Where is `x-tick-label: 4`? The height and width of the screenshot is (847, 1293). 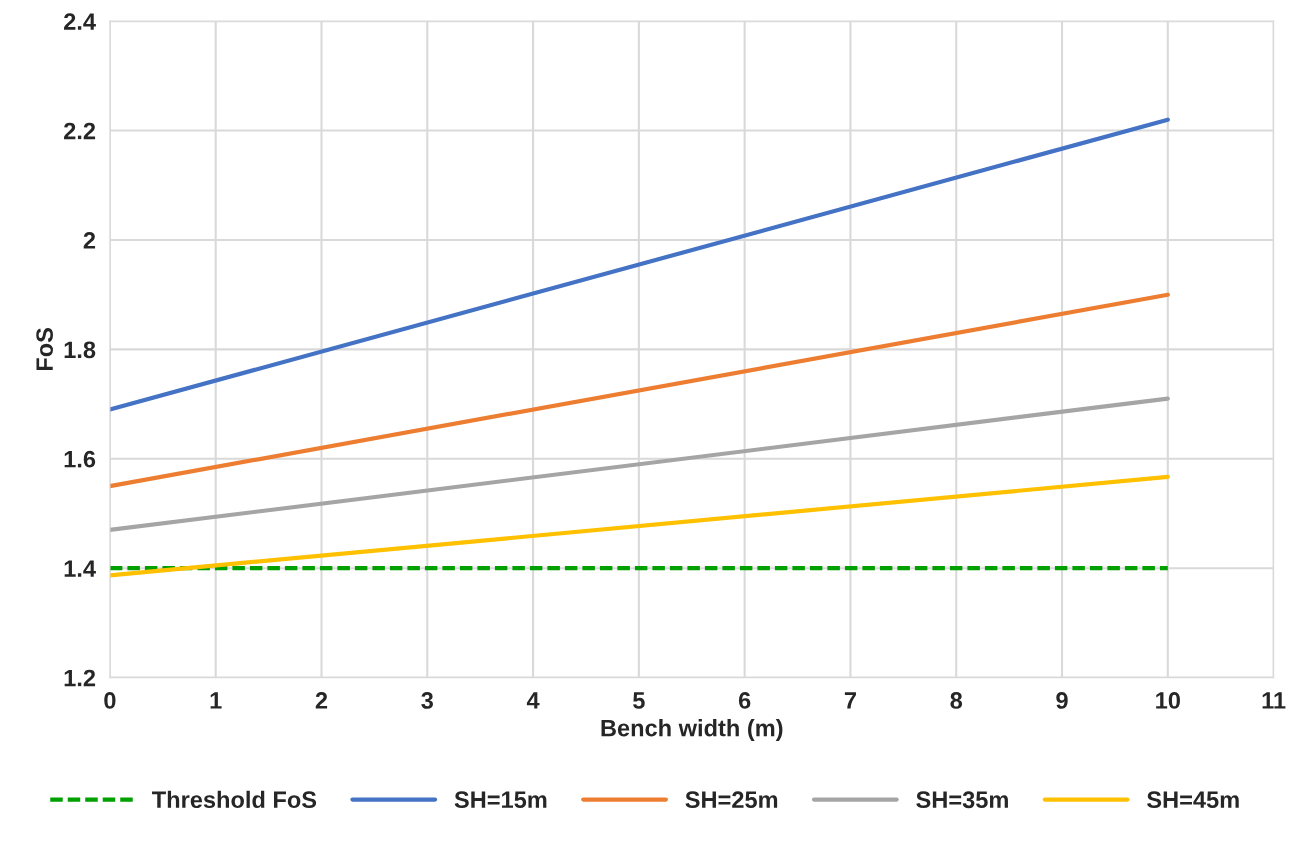
x-tick-label: 4 is located at coordinates (533, 700).